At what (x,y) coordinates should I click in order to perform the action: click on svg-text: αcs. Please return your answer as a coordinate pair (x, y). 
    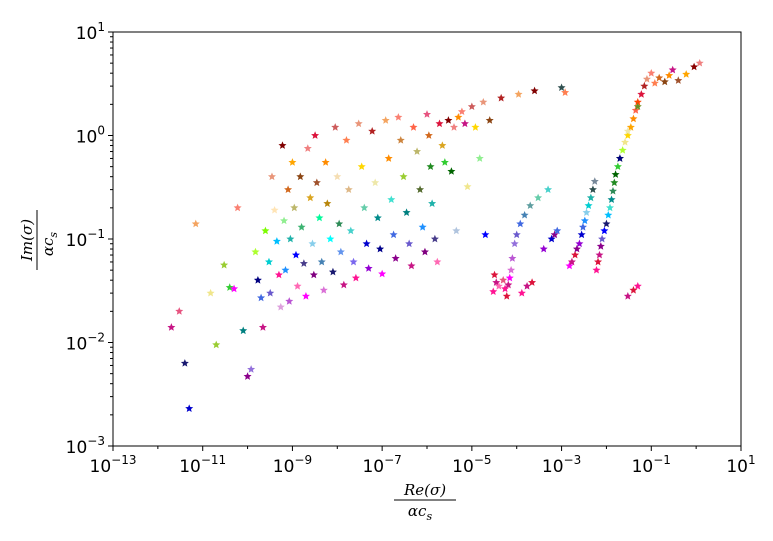
    Looking at the image, I should click on (49, 244).